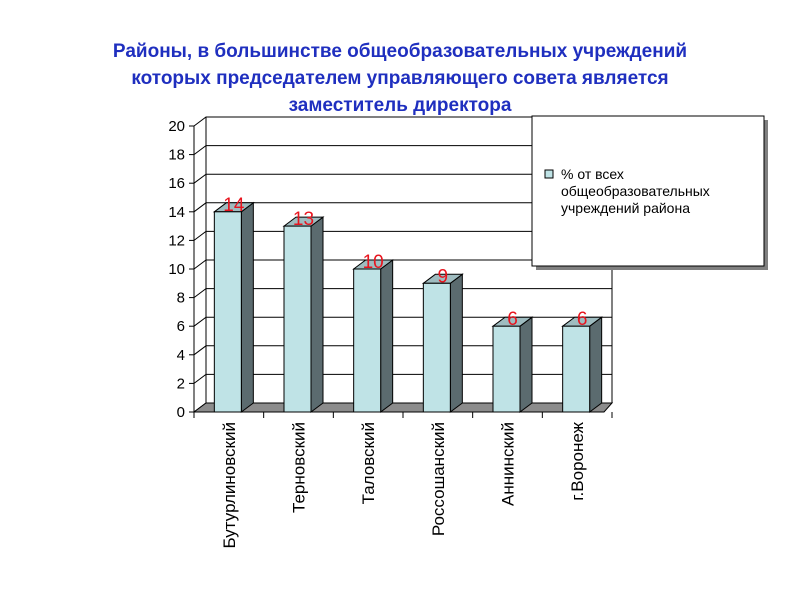  Describe the element at coordinates (234, 205) in the screenshot. I see `data-label: 14` at that location.